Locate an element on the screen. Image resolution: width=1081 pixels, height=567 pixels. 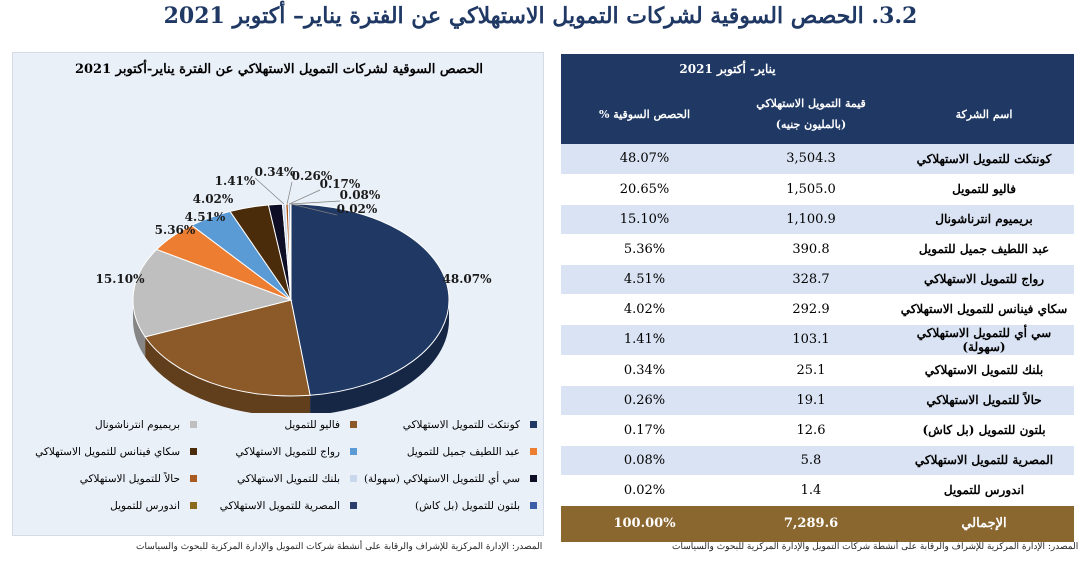
share-cell: 4.51% is located at coordinates (644, 279).